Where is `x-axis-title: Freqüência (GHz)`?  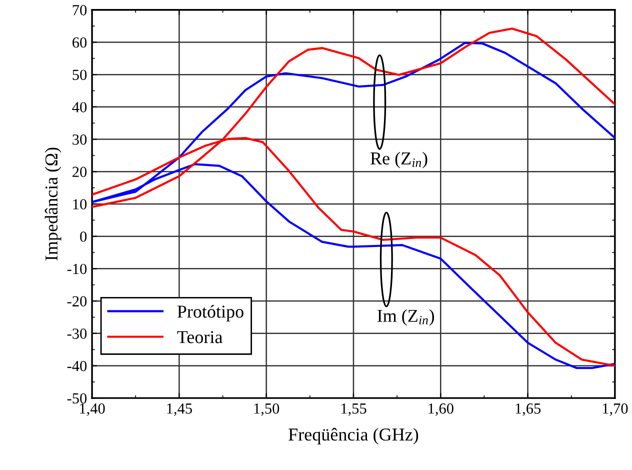 x-axis-title: Freqüência (GHz) is located at coordinates (353, 436).